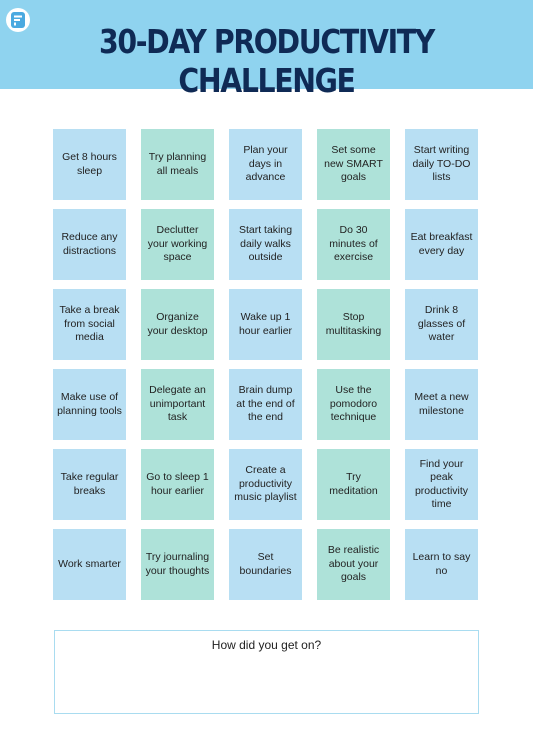 The image size is (533, 754). I want to click on tile-label: Try meditation, so click(353, 484).